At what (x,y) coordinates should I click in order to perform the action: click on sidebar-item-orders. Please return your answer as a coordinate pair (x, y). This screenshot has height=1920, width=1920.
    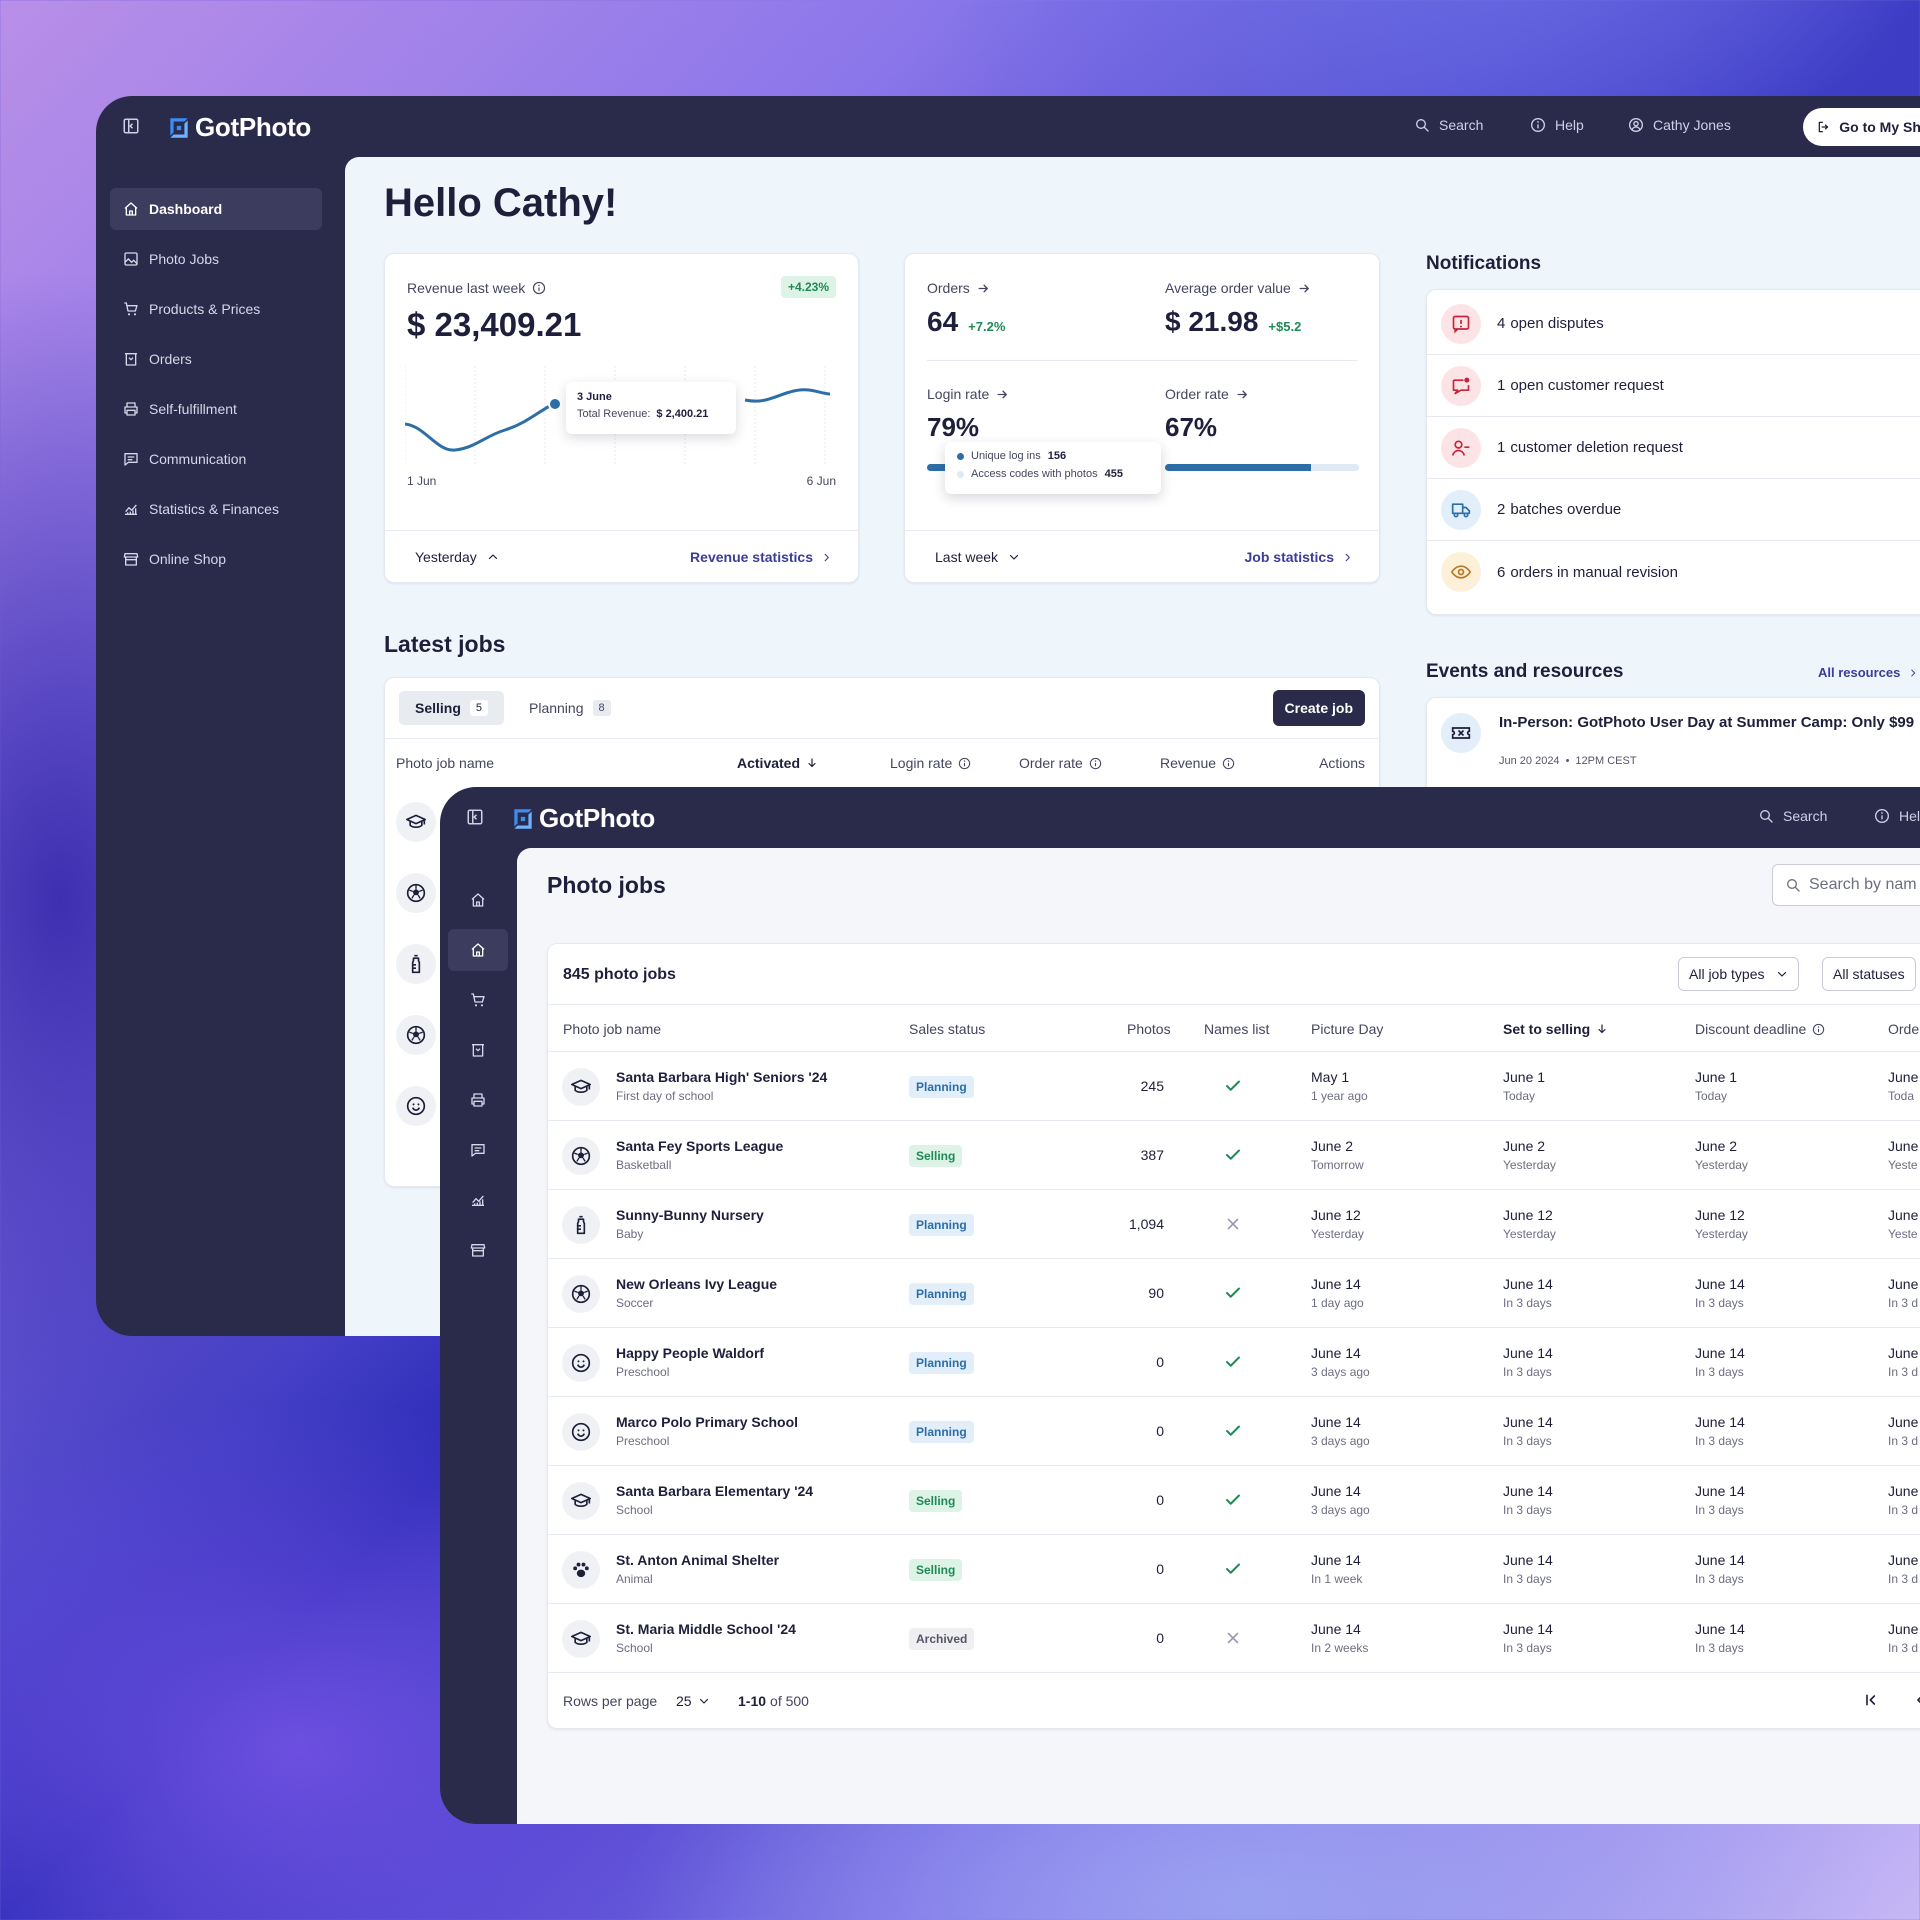
    Looking at the image, I should click on (478, 1050).